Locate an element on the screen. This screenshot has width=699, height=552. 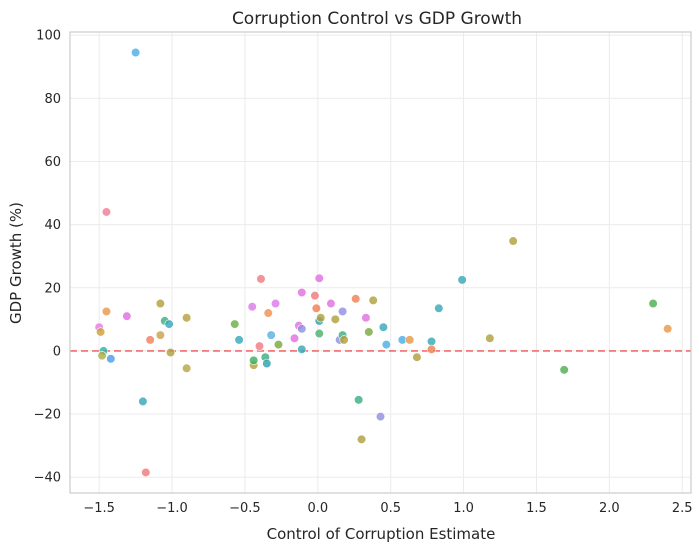
y-tick-label: −40 is located at coordinates (47, 478).